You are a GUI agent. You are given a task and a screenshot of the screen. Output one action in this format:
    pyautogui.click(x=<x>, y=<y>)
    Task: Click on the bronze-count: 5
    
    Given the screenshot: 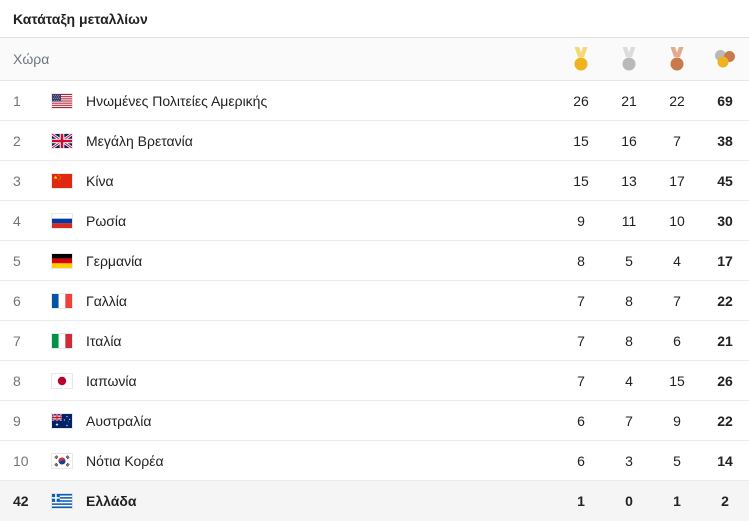 What is the action you would take?
    pyautogui.click(x=677, y=460)
    